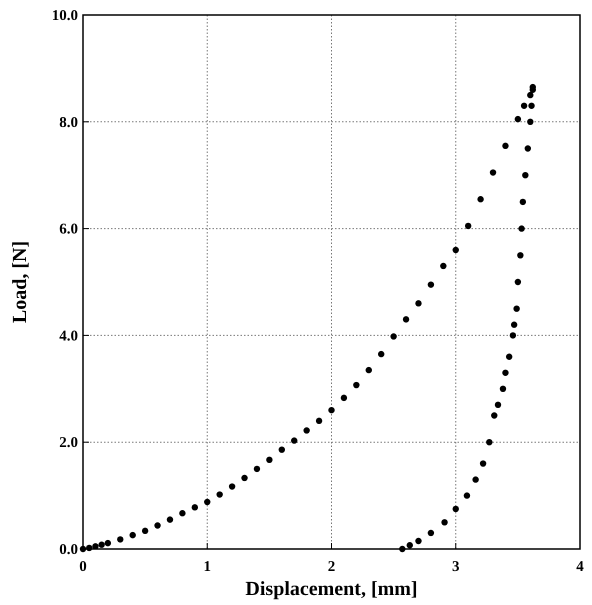  Describe the element at coordinates (68, 336) in the screenshot. I see `y-tick-label: 4.0` at that location.